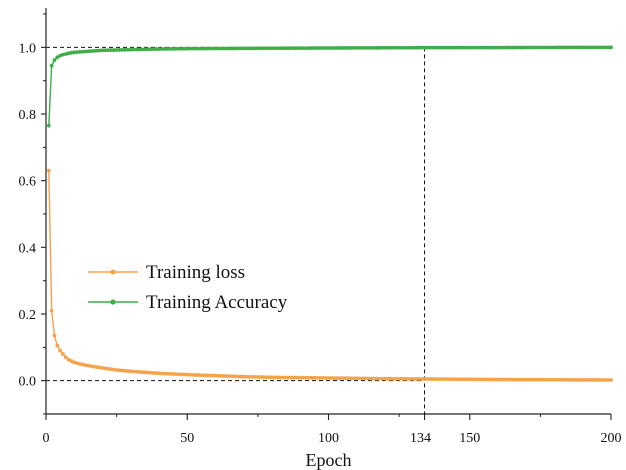  Describe the element at coordinates (28, 382) in the screenshot. I see `y-tick-label: 0.0` at that location.